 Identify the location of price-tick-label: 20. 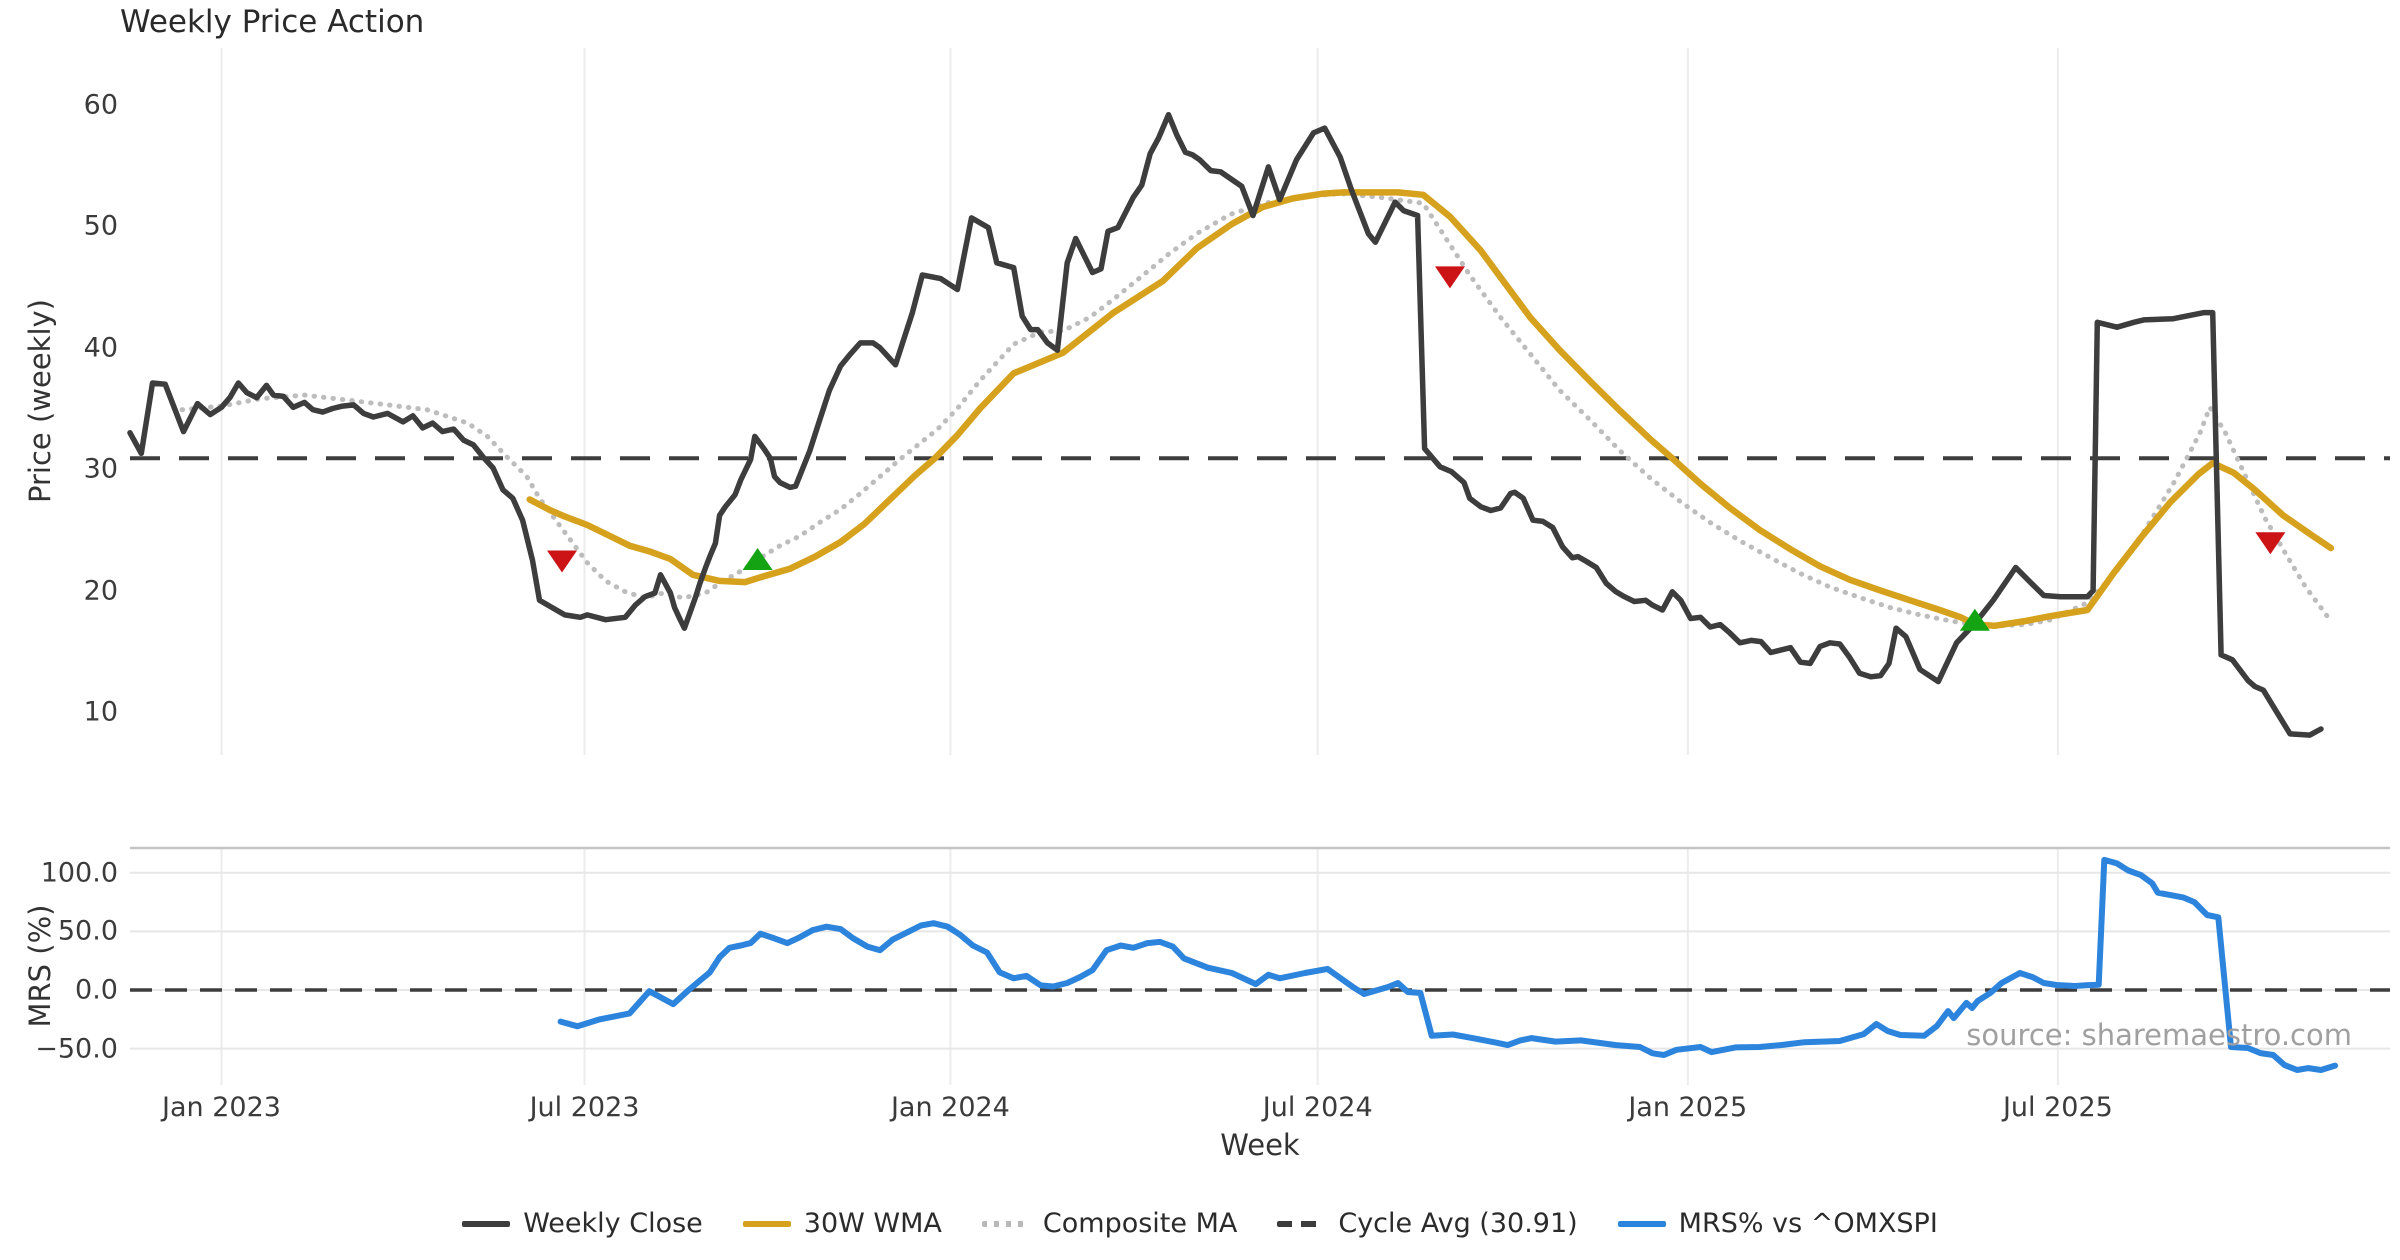
(100, 591).